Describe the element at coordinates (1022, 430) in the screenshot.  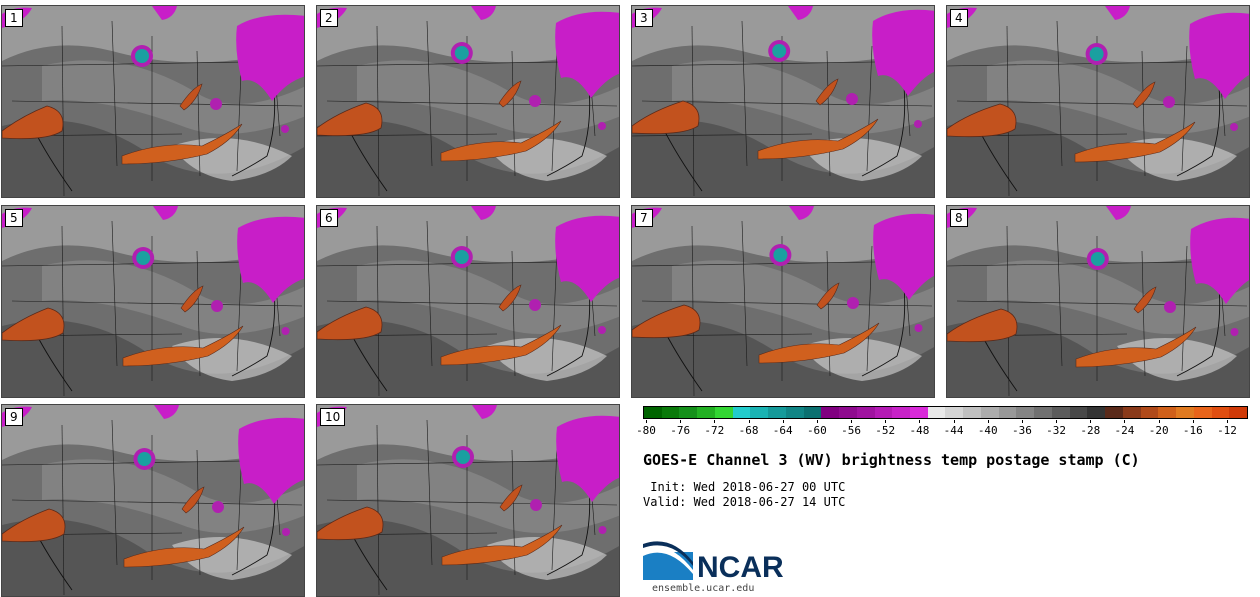
I see `colorbar-tick-label: -36` at that location.